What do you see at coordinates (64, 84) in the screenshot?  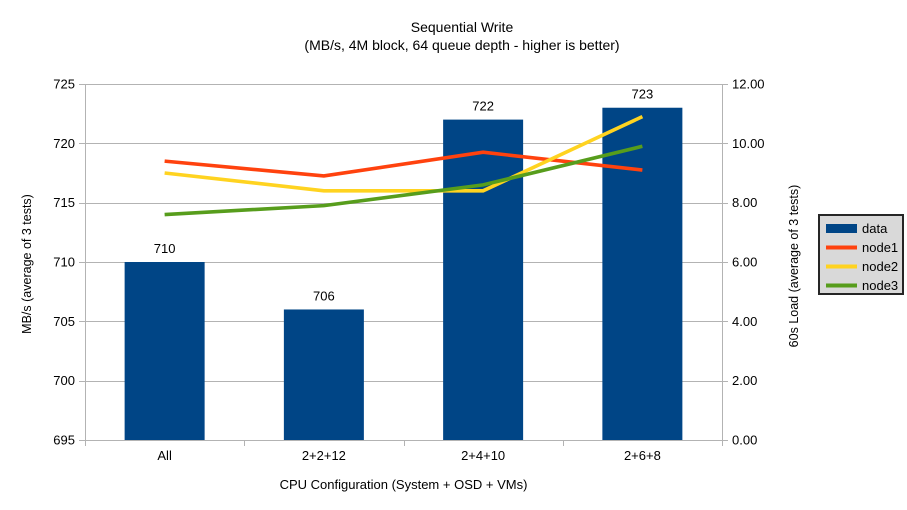 I see `left-axis-tick-label: 725` at bounding box center [64, 84].